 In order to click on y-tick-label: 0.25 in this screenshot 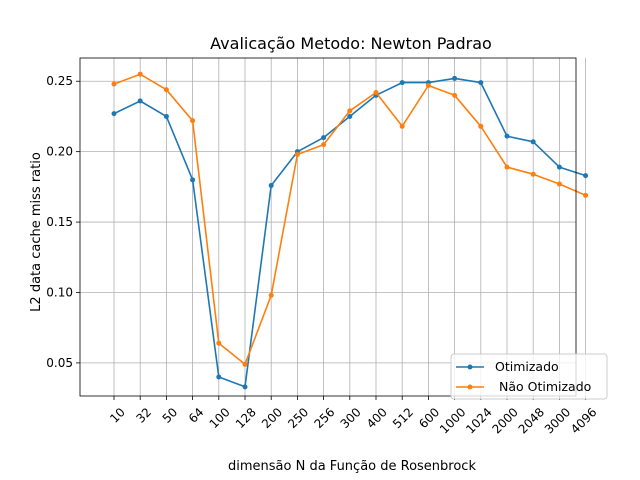, I will do `click(59, 81)`.